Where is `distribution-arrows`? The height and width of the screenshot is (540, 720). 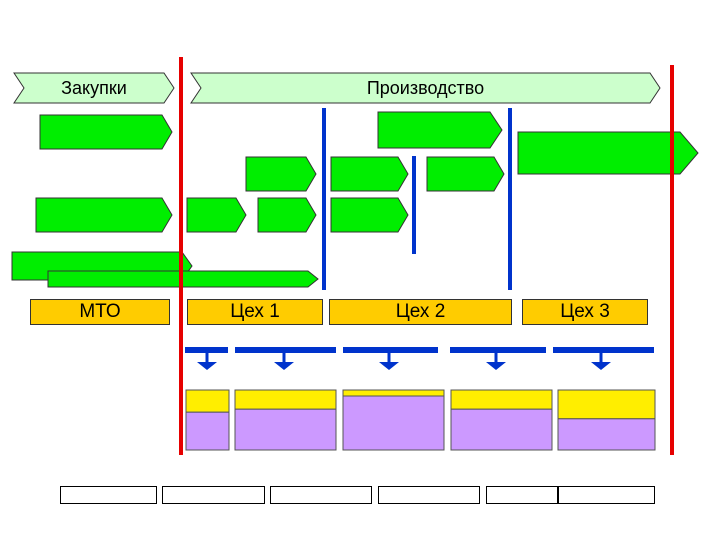 distribution-arrows is located at coordinates (419, 358).